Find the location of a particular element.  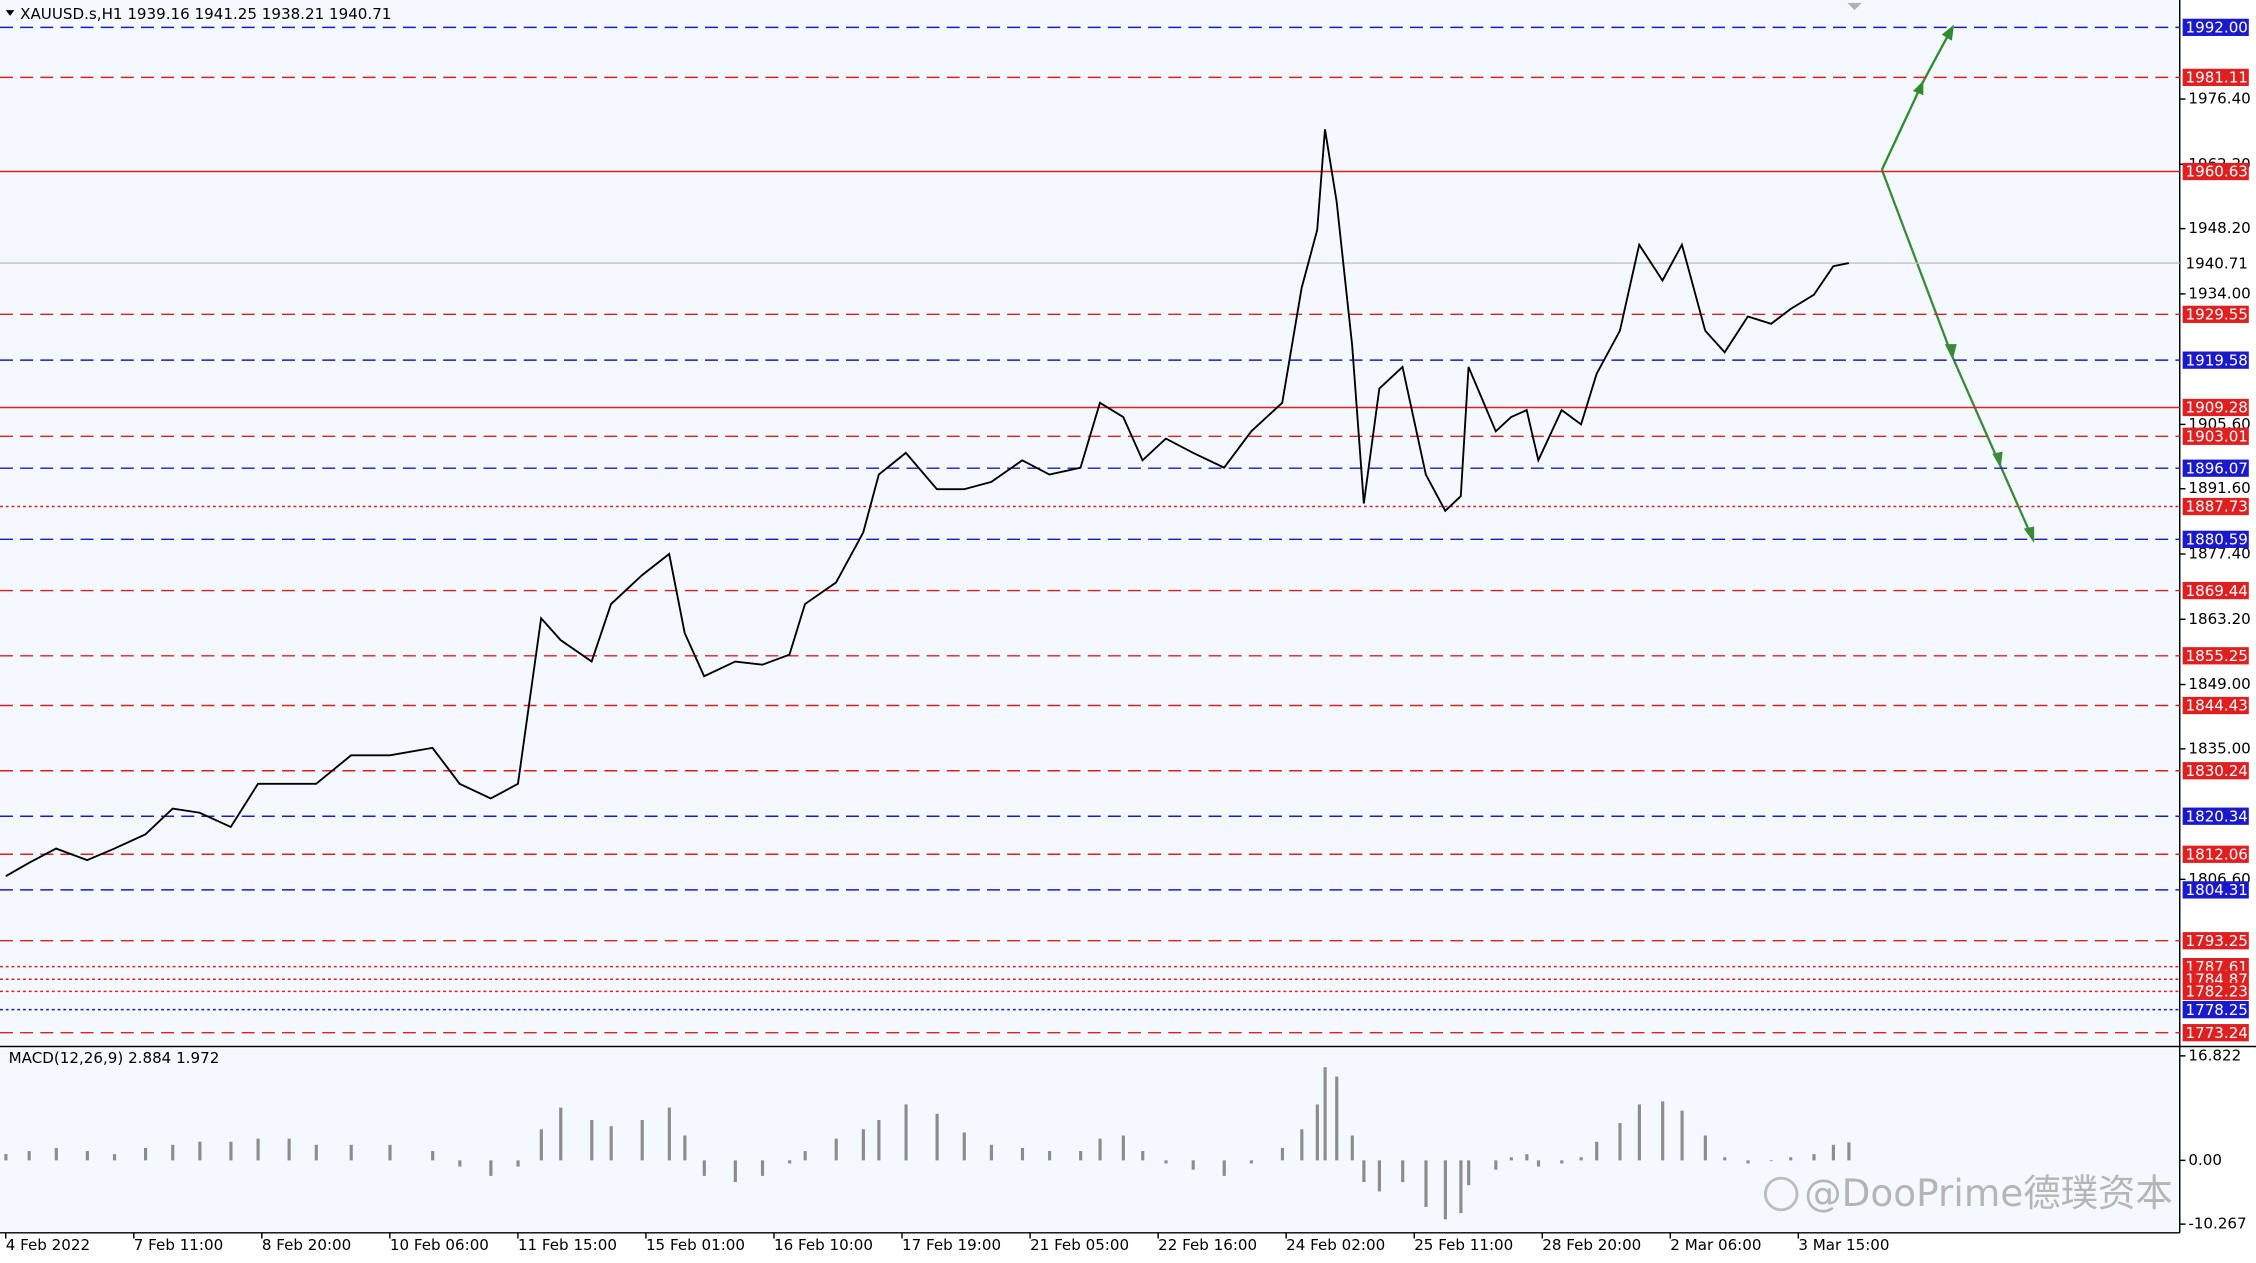

y-tick-label: 0.00 is located at coordinates (2205, 1160).